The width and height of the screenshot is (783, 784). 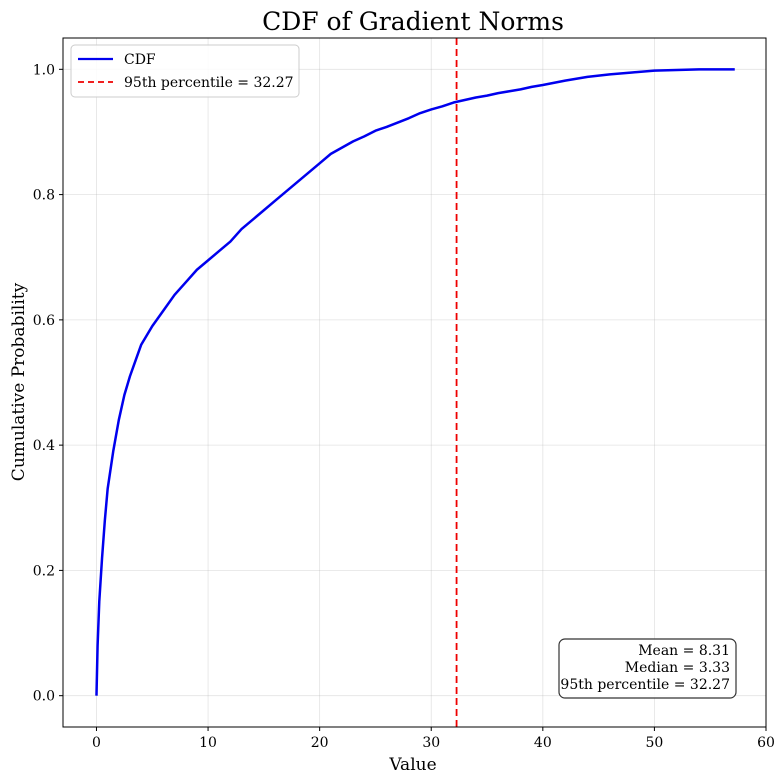 What do you see at coordinates (543, 743) in the screenshot?
I see `x-tick-label: 40` at bounding box center [543, 743].